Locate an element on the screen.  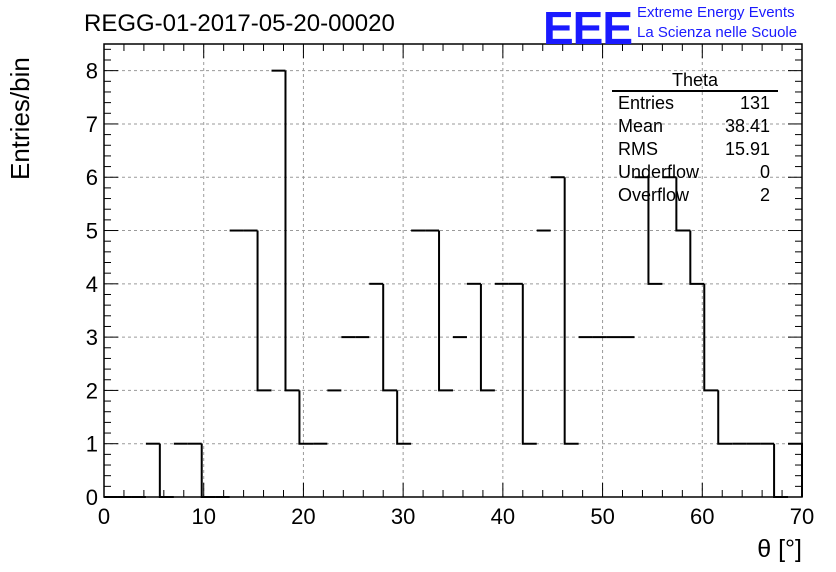
x-tick-label: 20 is located at coordinates (303, 516).